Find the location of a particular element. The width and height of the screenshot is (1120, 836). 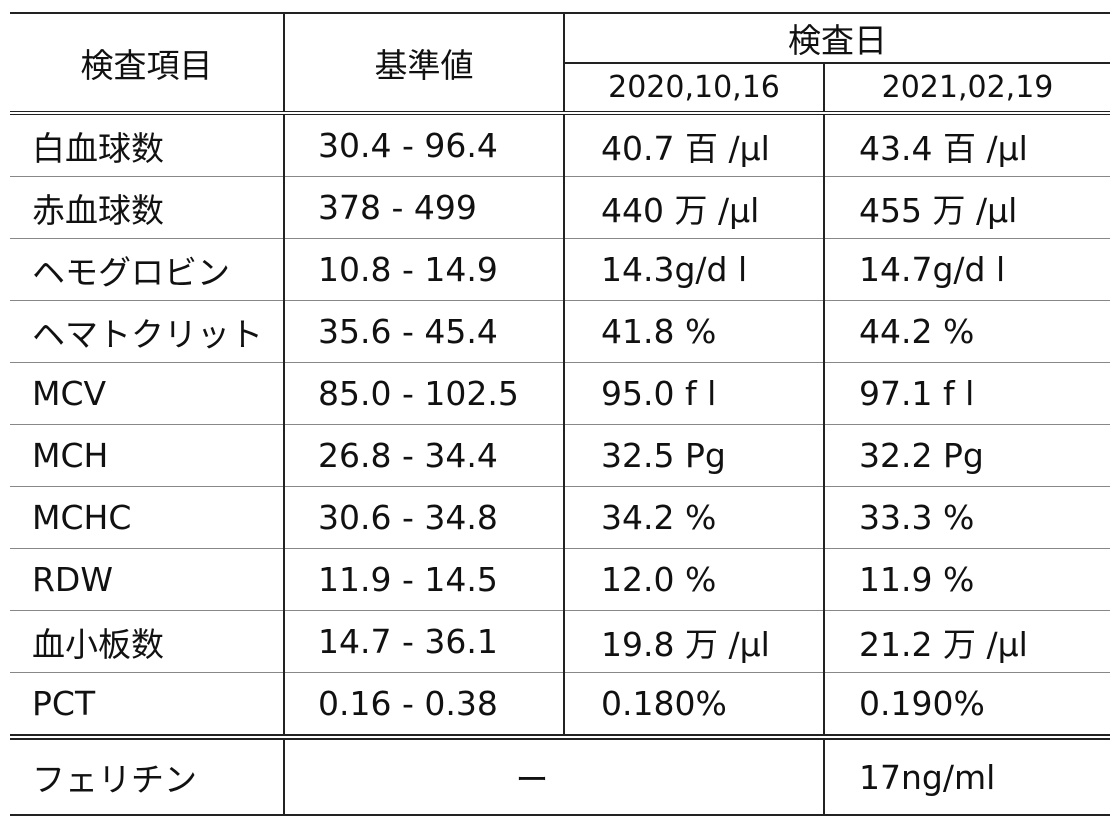

table-row: ヘマトクリット 35.6 - 45.4 41.8 % 44.2 % is located at coordinates (560, 331).